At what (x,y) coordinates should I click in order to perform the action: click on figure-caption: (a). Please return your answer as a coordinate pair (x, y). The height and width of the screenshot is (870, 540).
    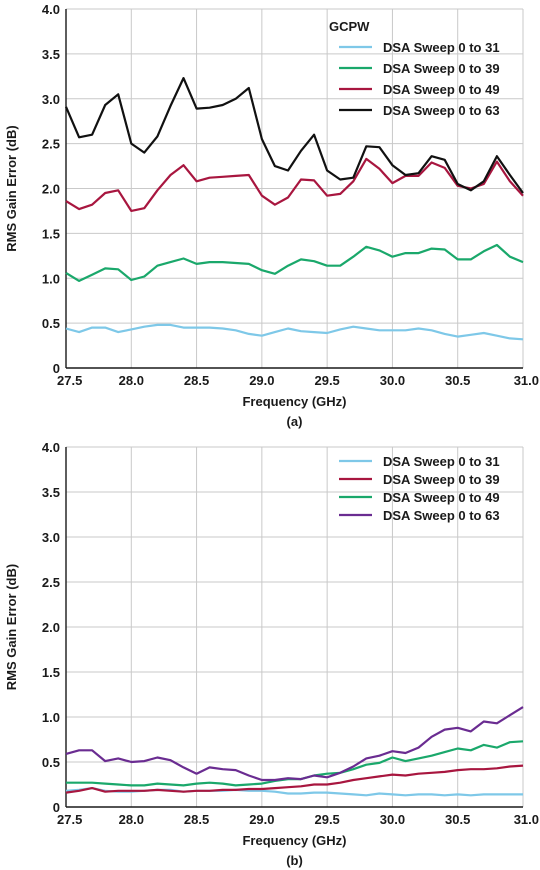
    Looking at the image, I should click on (295, 421).